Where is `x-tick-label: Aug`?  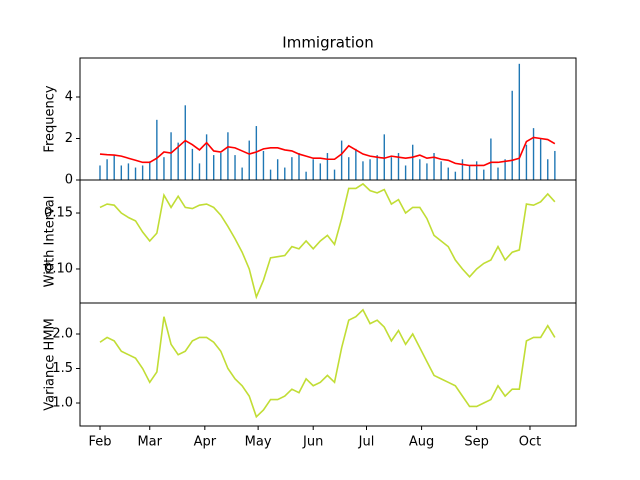 x-tick-label: Aug is located at coordinates (421, 442).